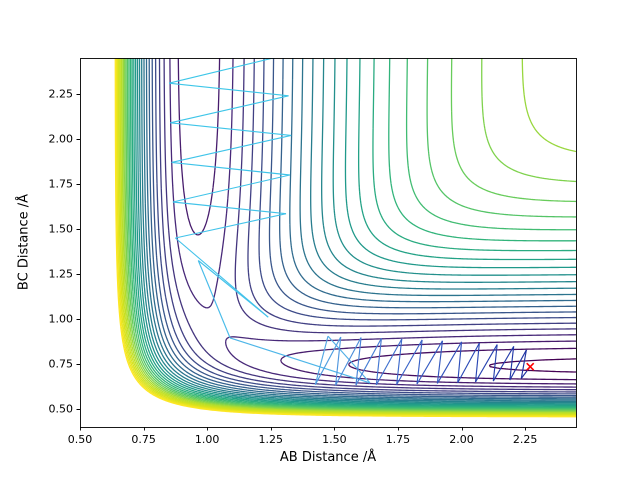 The height and width of the screenshot is (480, 640). Describe the element at coordinates (61, 364) in the screenshot. I see `y-tick-label: 0.75` at that location.